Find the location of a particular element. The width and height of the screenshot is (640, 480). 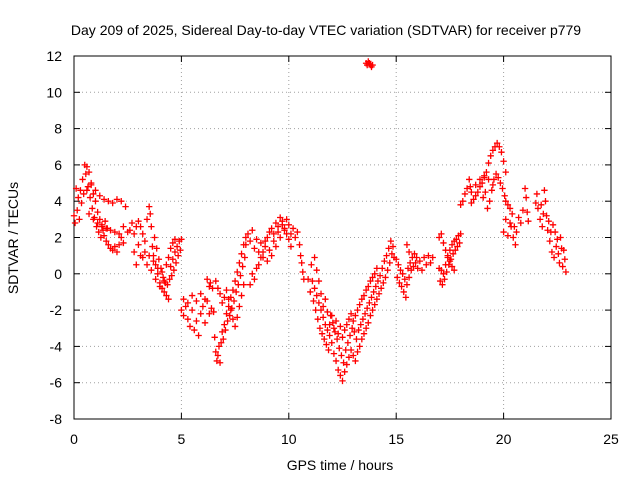

y-tick-label: 10 is located at coordinates (54, 92).